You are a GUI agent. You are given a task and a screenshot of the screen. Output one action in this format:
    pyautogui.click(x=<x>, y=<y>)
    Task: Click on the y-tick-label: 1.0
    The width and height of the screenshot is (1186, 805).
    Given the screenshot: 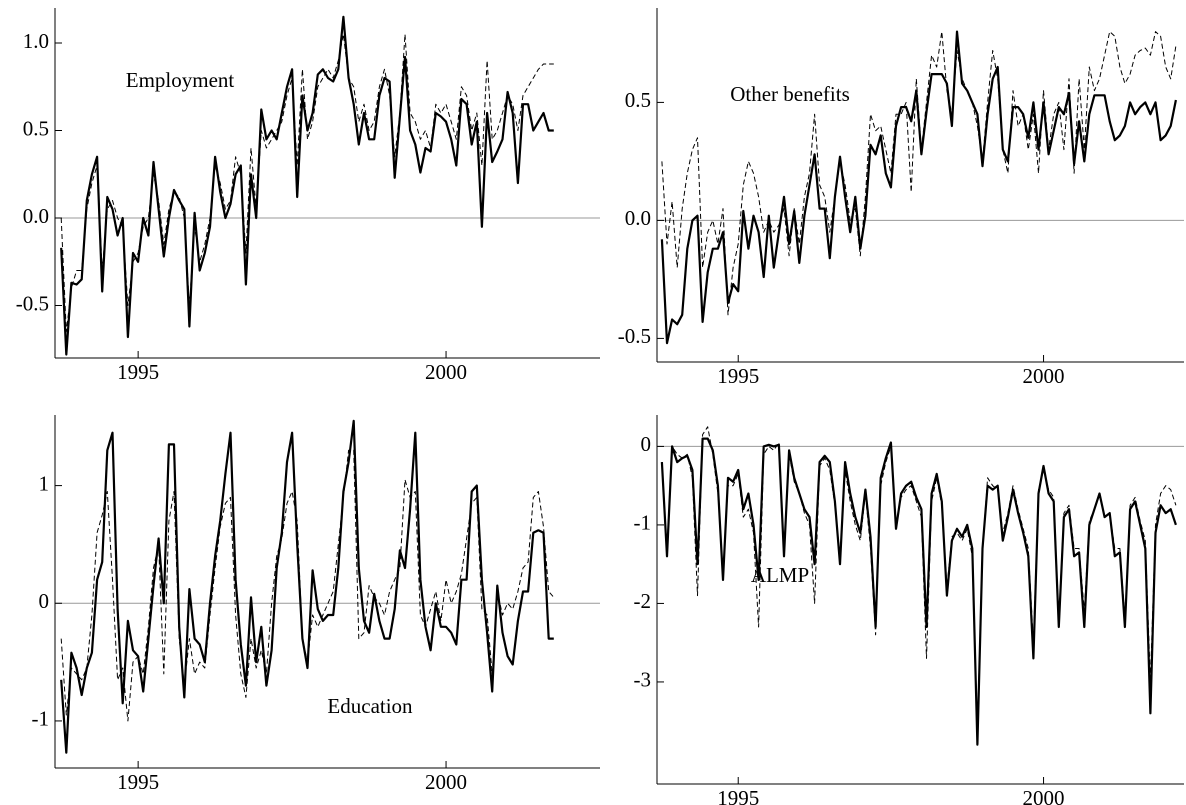 What is the action you would take?
    pyautogui.click(x=36, y=41)
    